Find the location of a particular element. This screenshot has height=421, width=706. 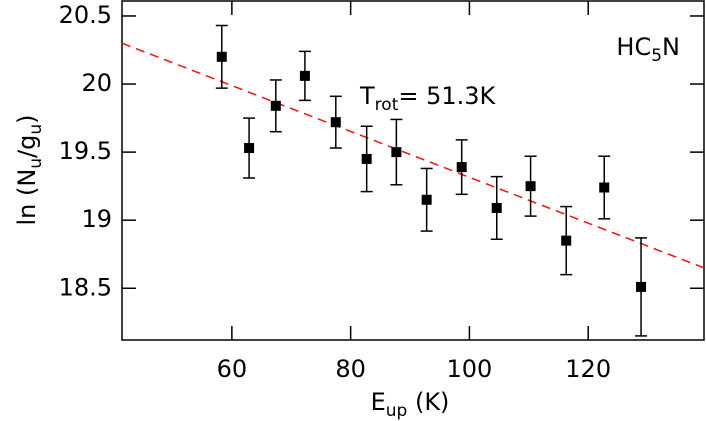

annotation: HC5N is located at coordinates (648, 49).